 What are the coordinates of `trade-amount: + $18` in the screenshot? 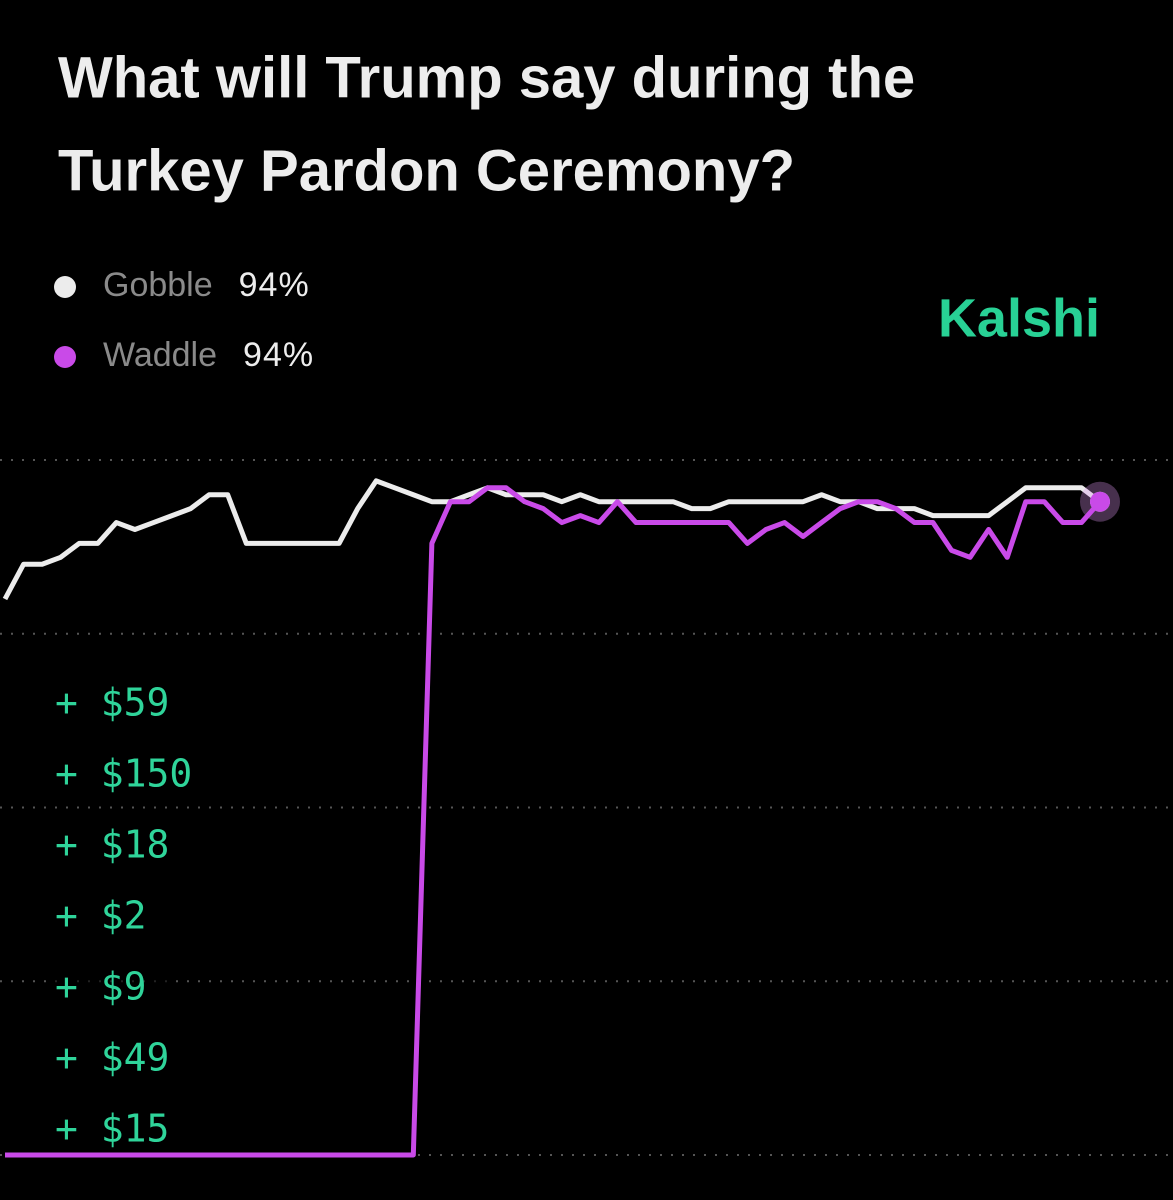 It's located at (112, 845).